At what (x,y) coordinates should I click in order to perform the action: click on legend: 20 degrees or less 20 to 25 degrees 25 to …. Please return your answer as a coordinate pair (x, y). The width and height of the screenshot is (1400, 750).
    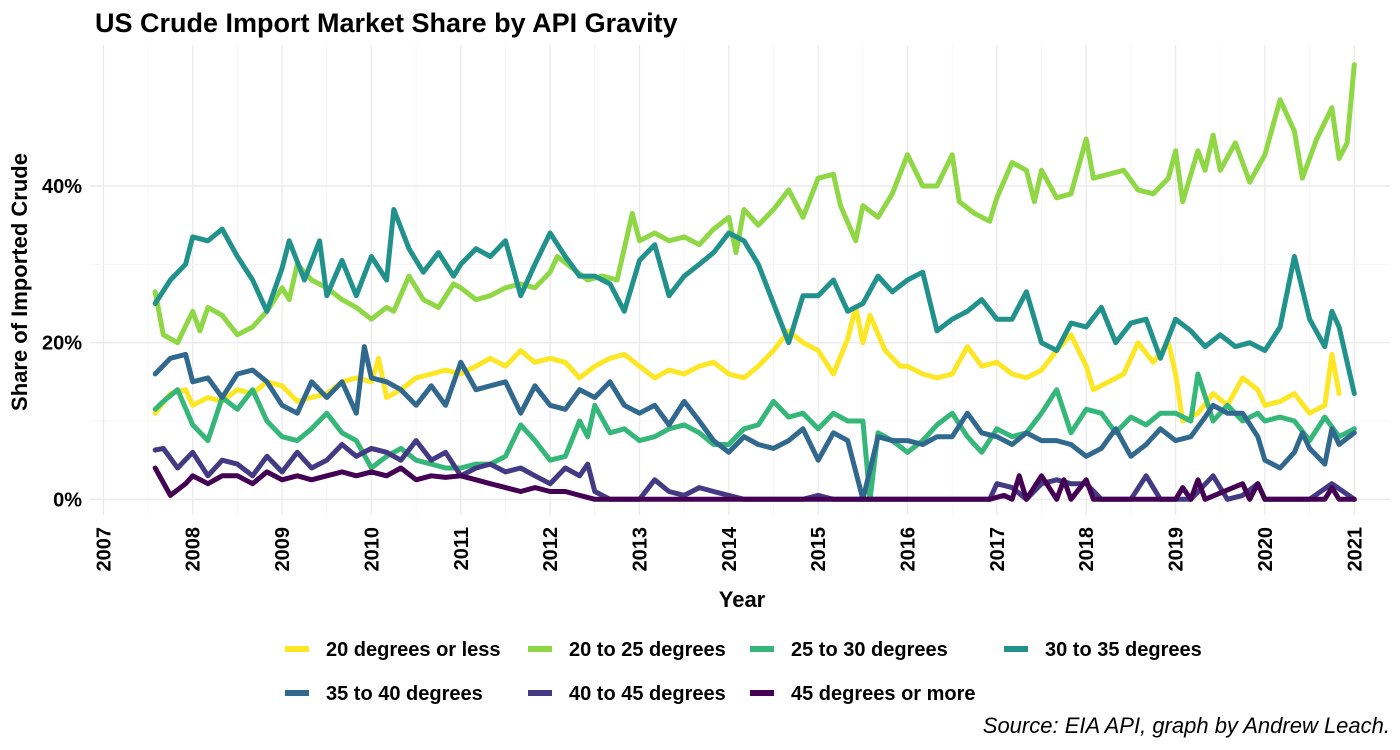
    Looking at the image, I should click on (743, 672).